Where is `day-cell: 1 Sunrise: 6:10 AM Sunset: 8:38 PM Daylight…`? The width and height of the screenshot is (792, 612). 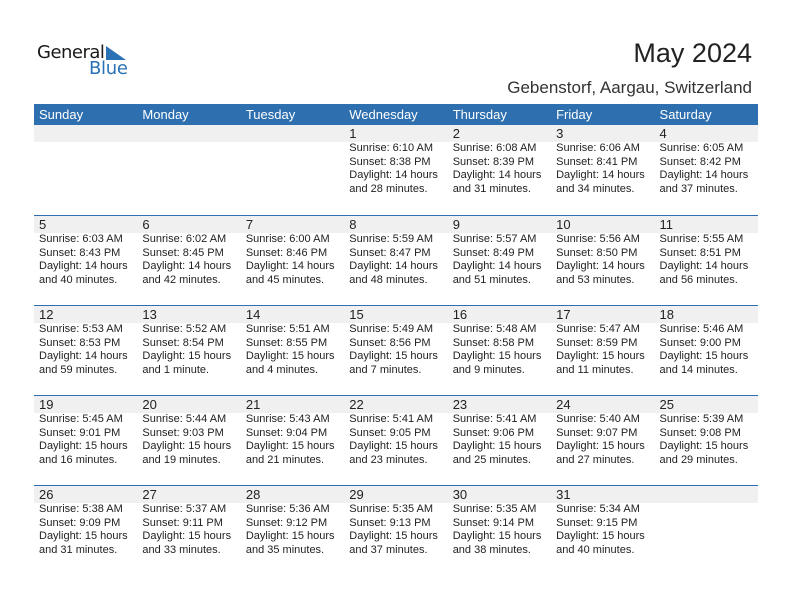
day-cell: 1 Sunrise: 6:10 AM Sunset: 8:38 PM Daylight… is located at coordinates (395, 170).